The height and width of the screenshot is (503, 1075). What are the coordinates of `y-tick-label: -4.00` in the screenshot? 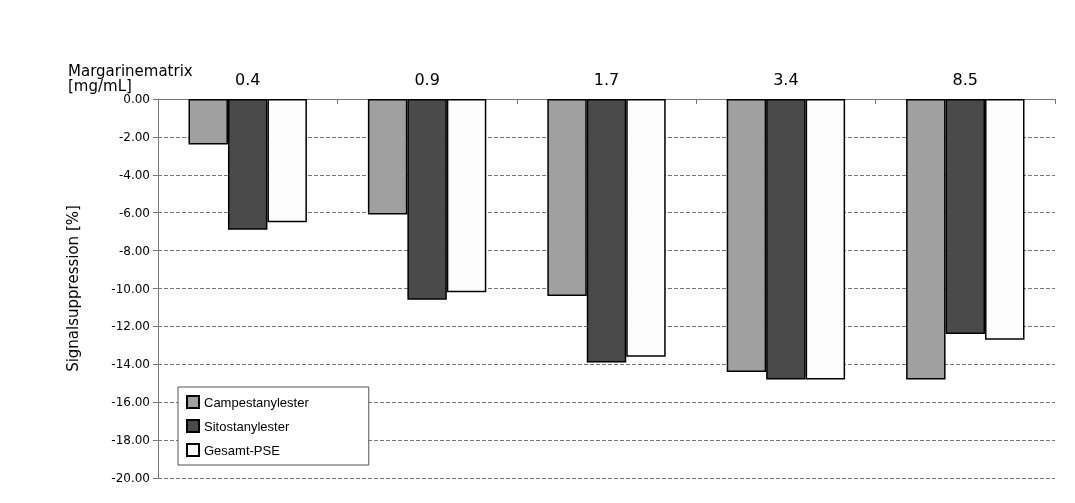 It's located at (134, 174).